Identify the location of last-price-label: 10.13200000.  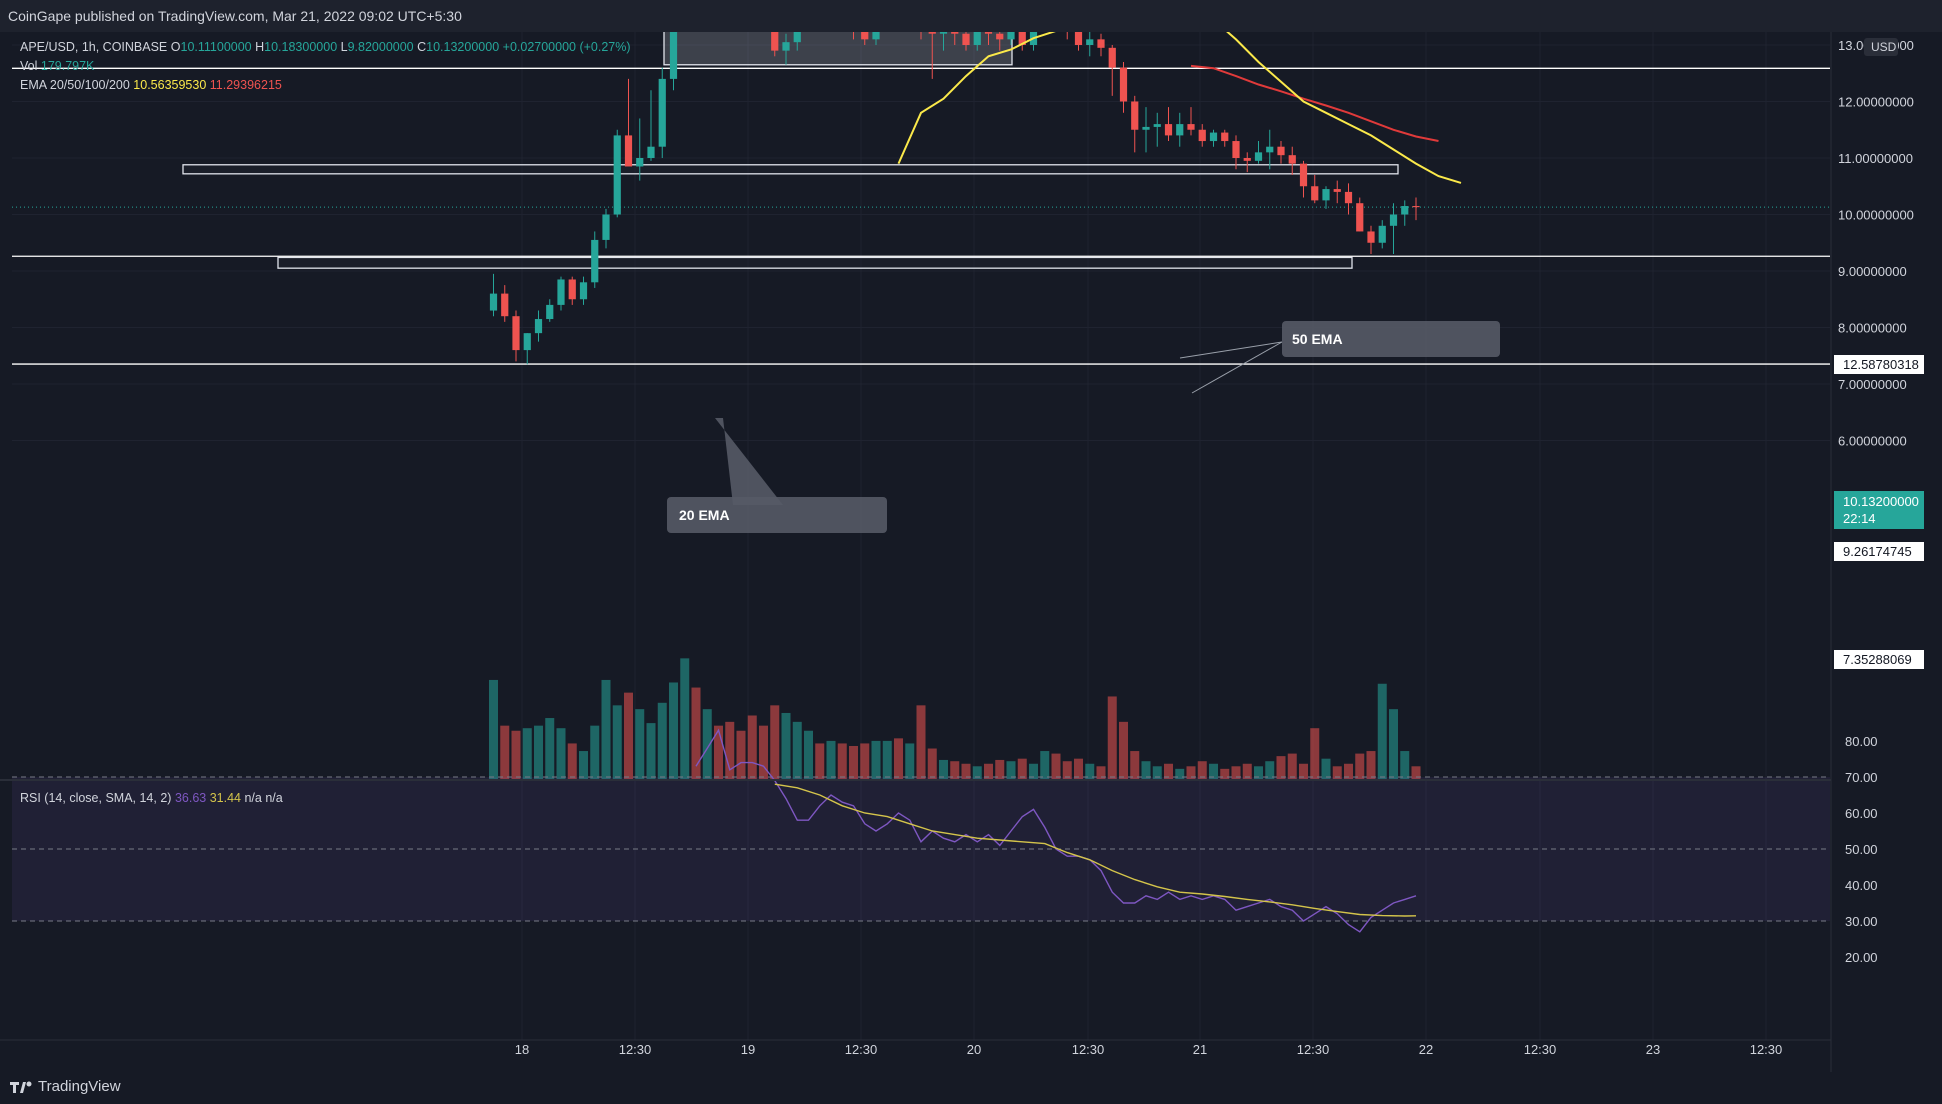
(1881, 501).